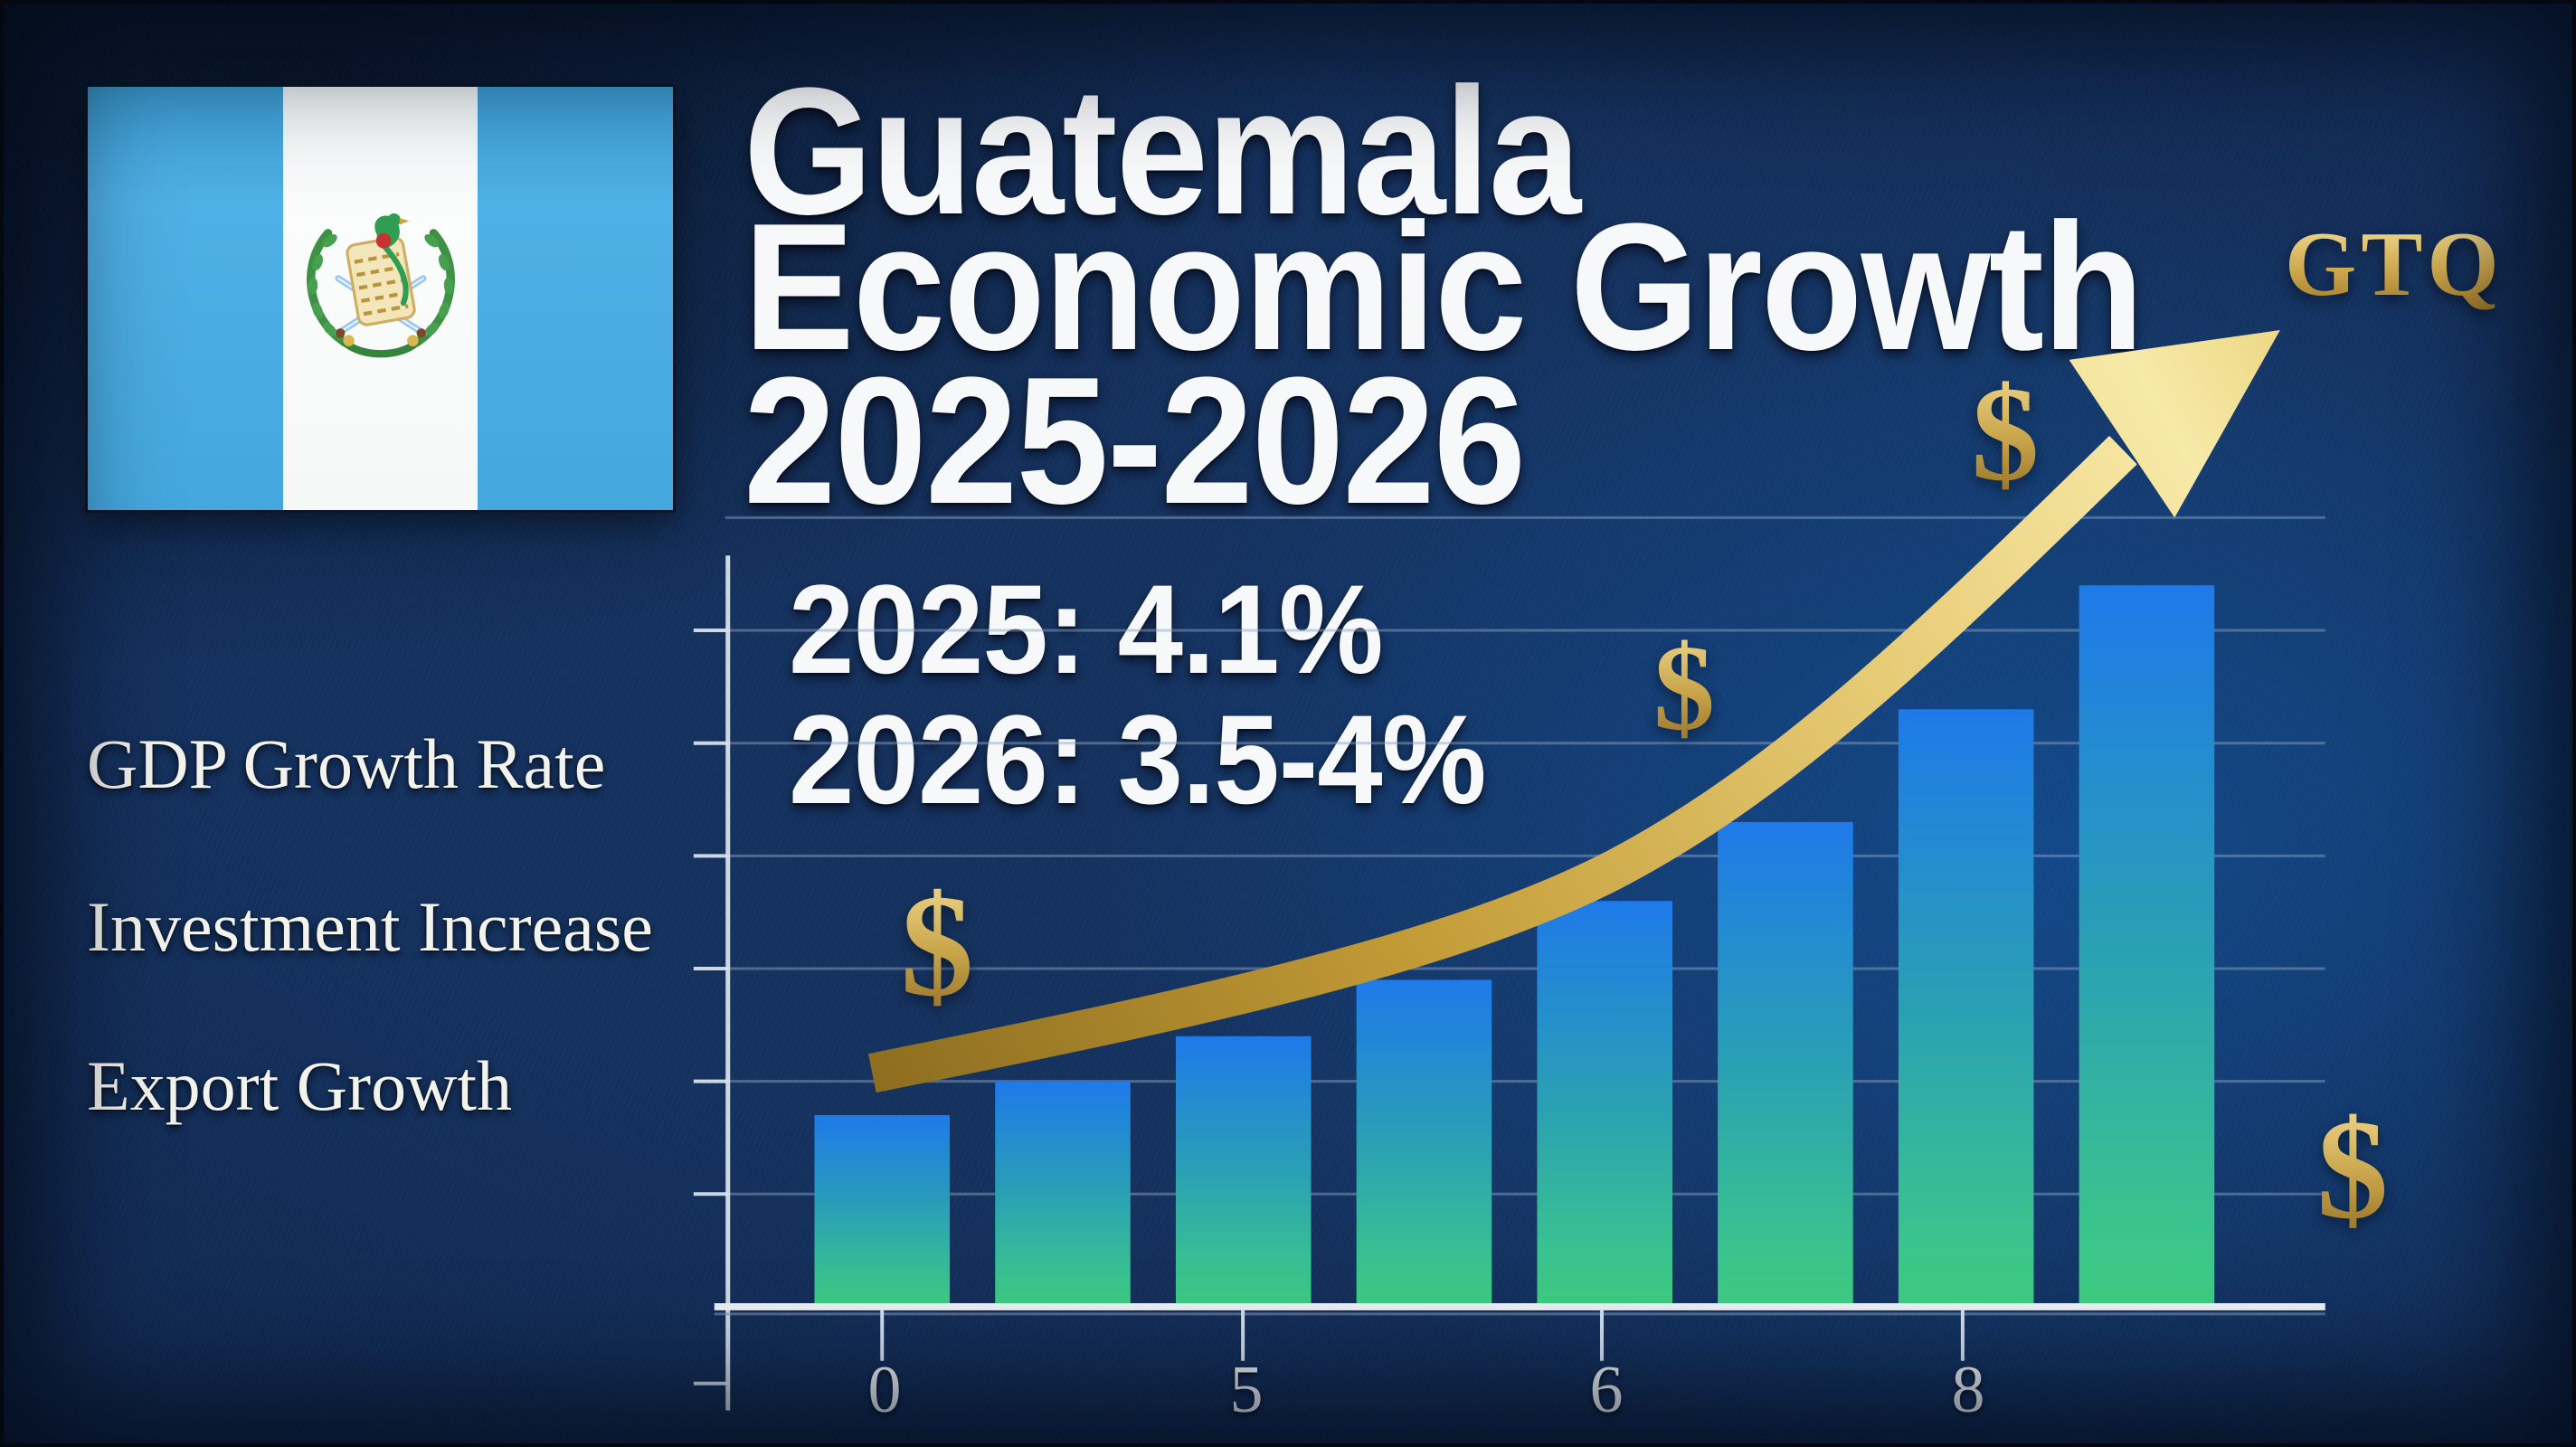 The height and width of the screenshot is (1447, 2576). What do you see at coordinates (1684, 688) in the screenshot?
I see `dollar-icon-mid-right: $` at bounding box center [1684, 688].